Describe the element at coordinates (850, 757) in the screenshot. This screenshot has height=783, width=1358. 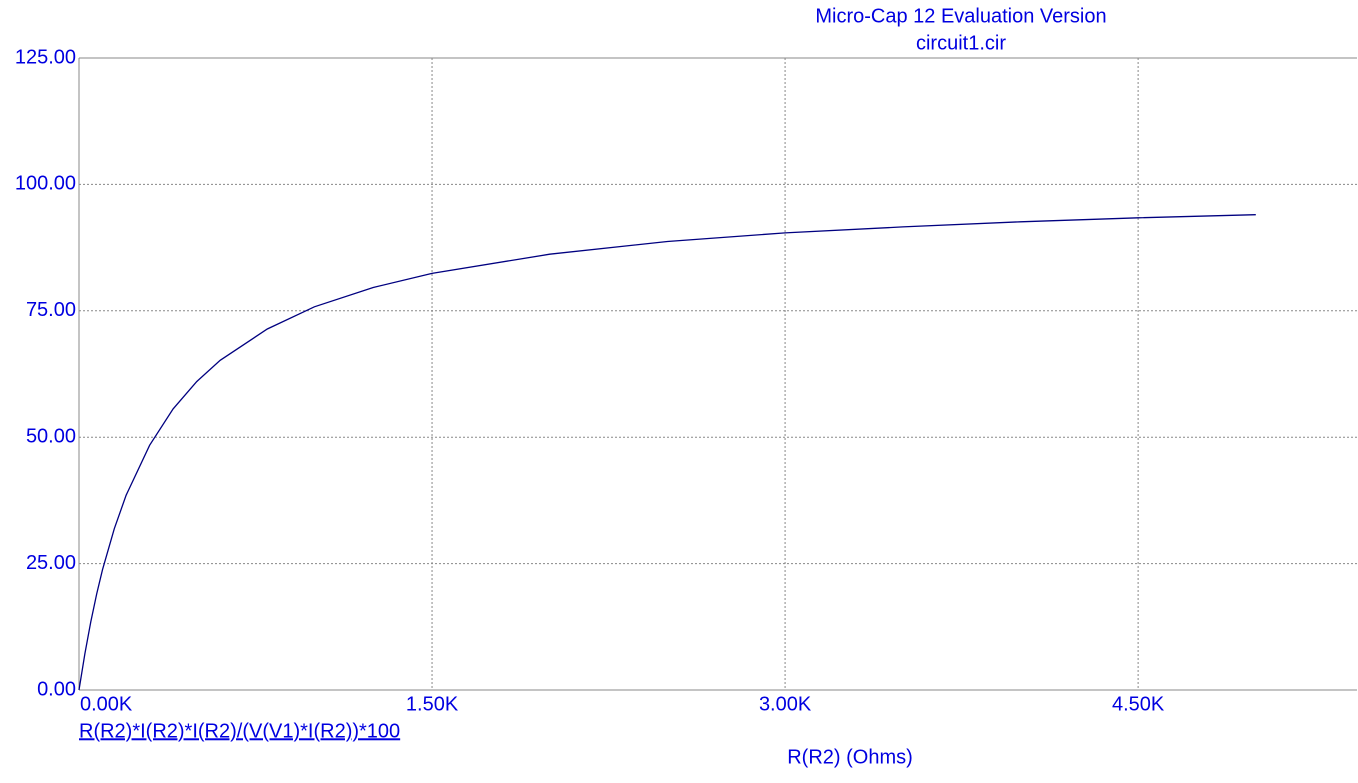
I see `x-axis-label: R(R2) (Ohms)` at that location.